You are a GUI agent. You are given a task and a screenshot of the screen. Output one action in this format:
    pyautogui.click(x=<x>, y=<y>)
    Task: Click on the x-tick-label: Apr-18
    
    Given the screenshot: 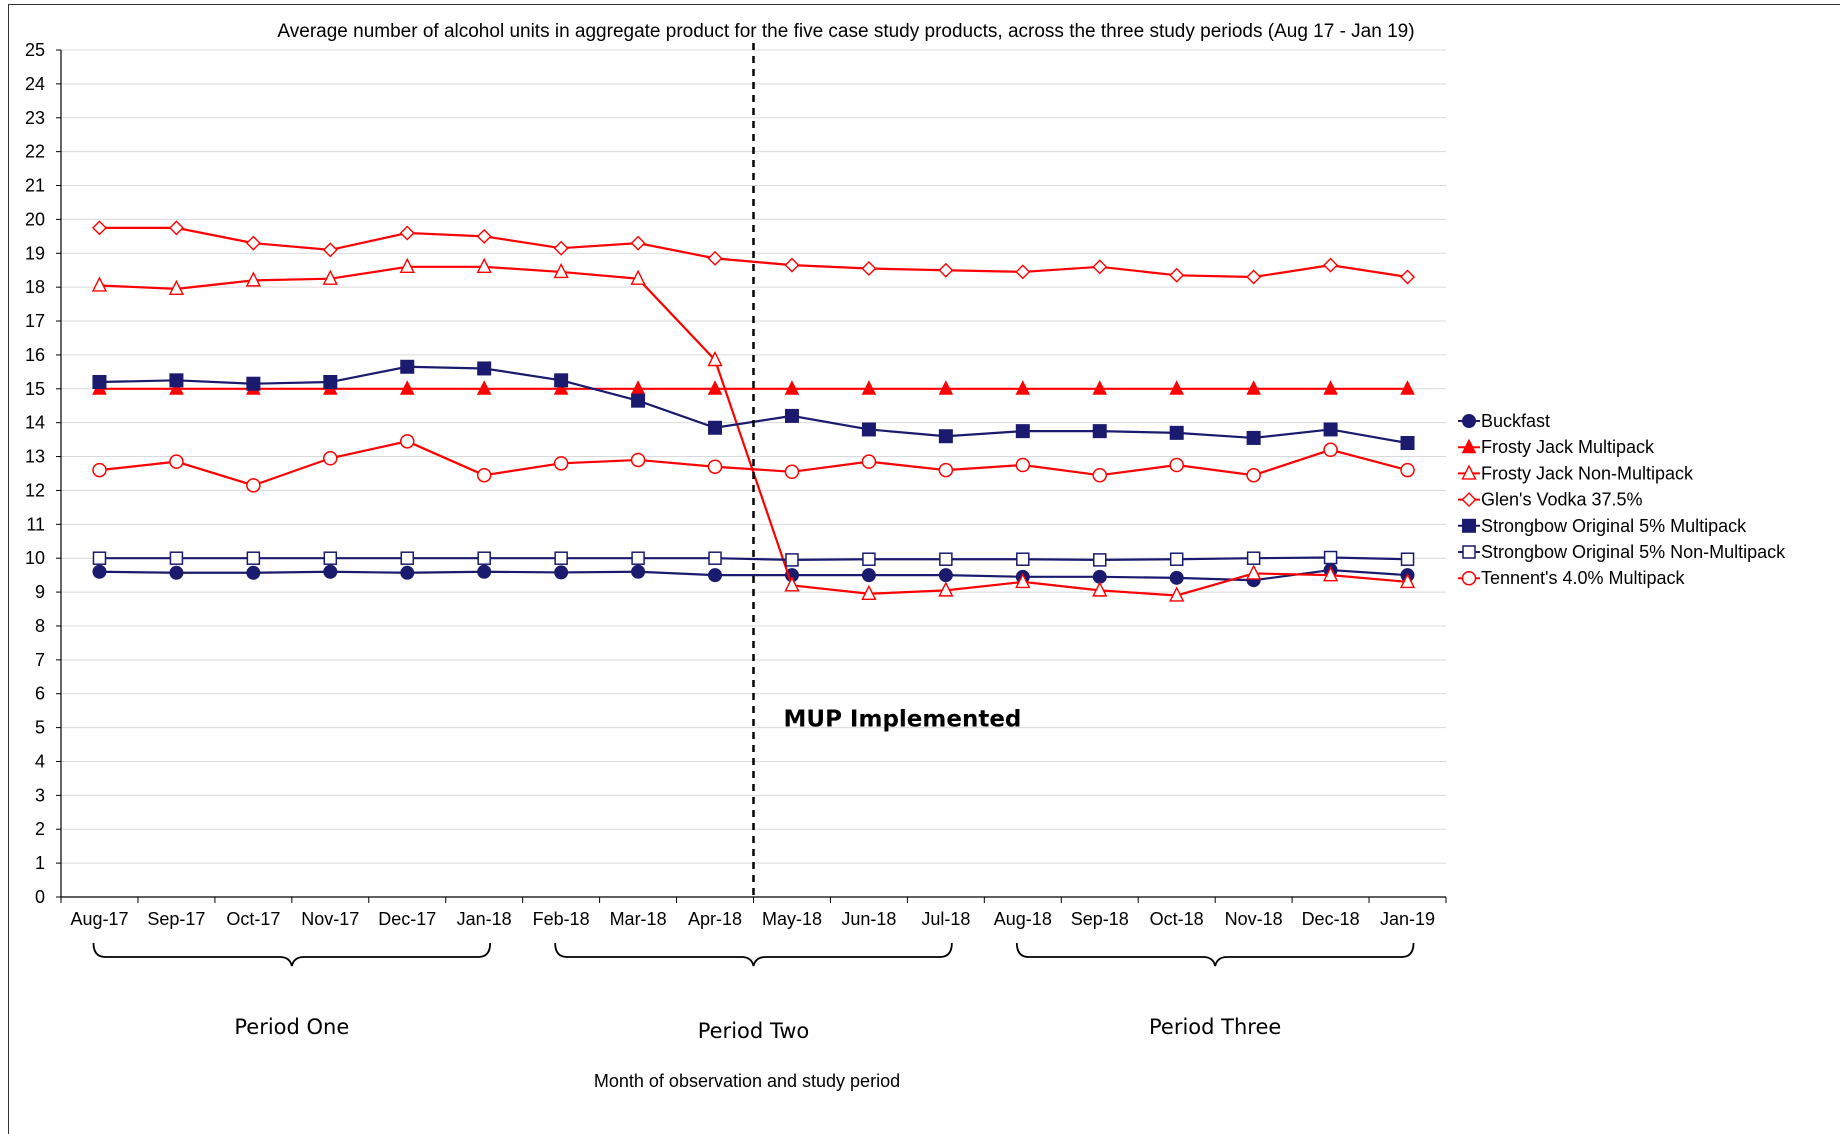 What is the action you would take?
    pyautogui.click(x=715, y=919)
    